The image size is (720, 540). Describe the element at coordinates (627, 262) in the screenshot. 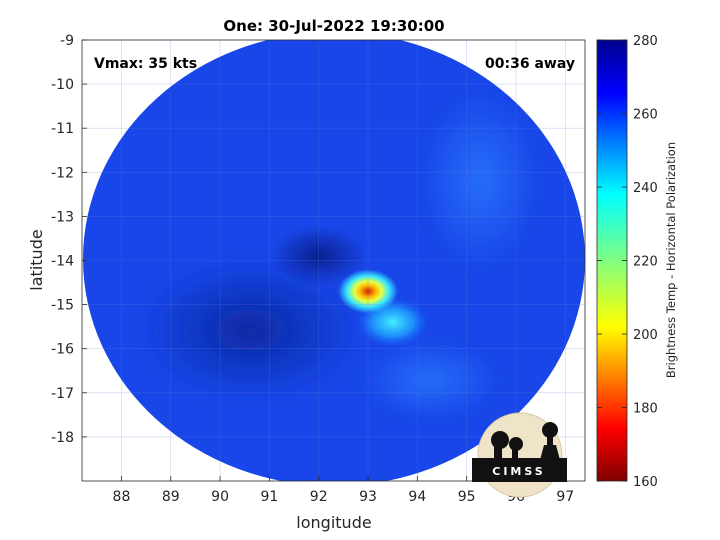

I see `colorbar-ticks: 280 260 240 220 200 180 160` at that location.